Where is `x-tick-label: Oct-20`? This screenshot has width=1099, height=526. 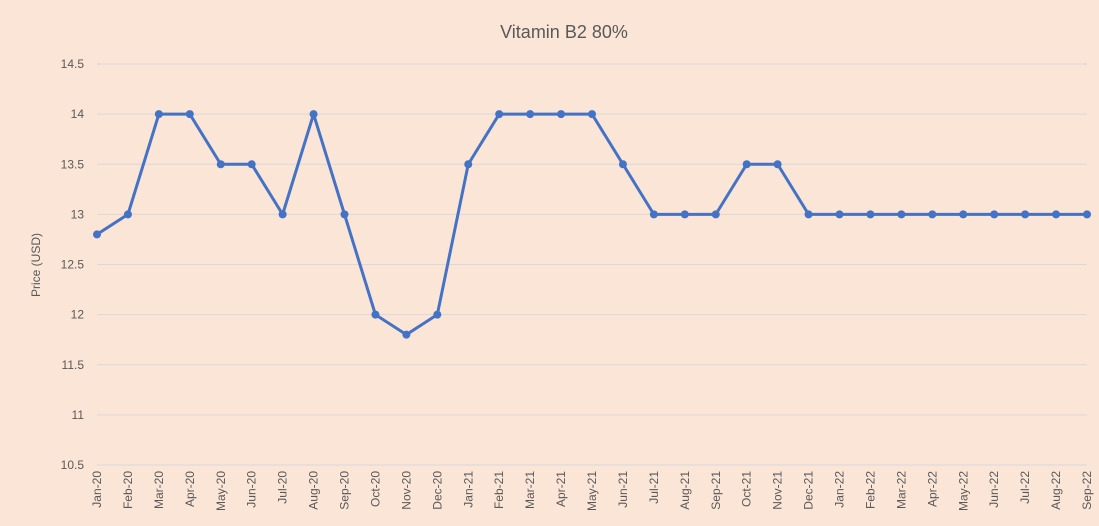
x-tick-label: Oct-20 is located at coordinates (375, 489).